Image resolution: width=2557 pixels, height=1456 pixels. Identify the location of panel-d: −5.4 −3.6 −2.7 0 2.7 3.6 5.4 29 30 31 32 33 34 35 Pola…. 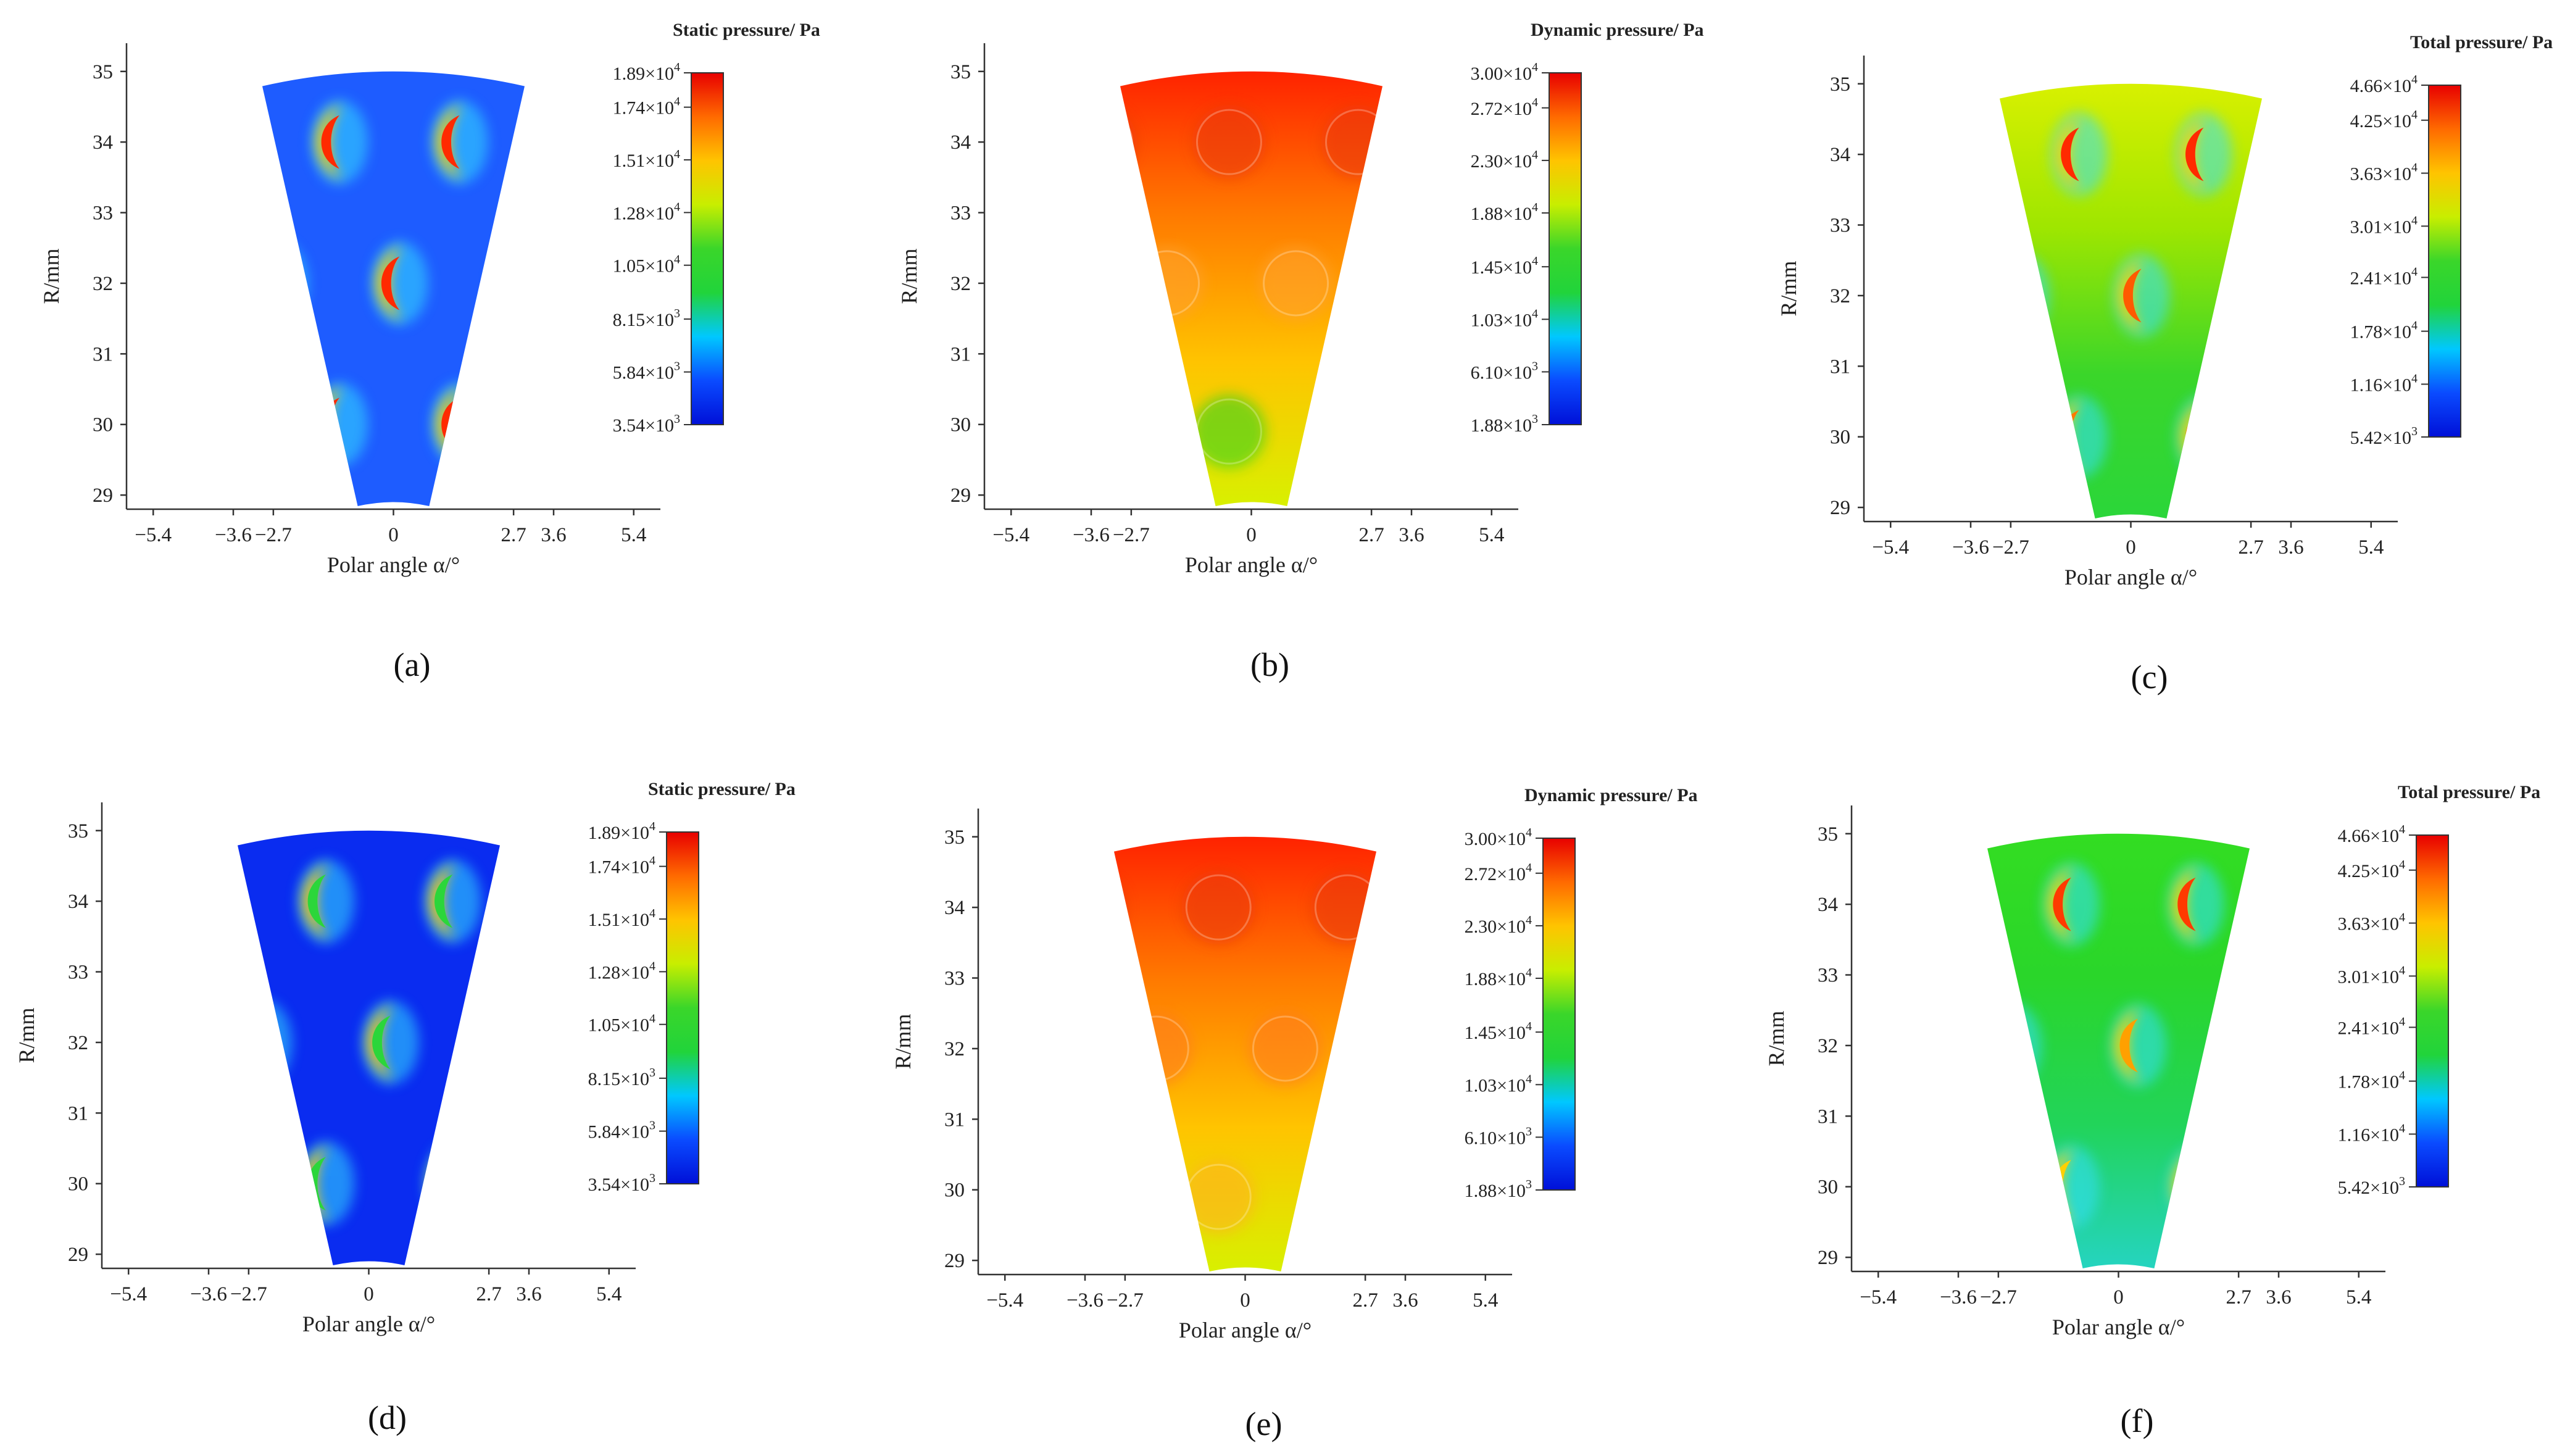
(405, 1107).